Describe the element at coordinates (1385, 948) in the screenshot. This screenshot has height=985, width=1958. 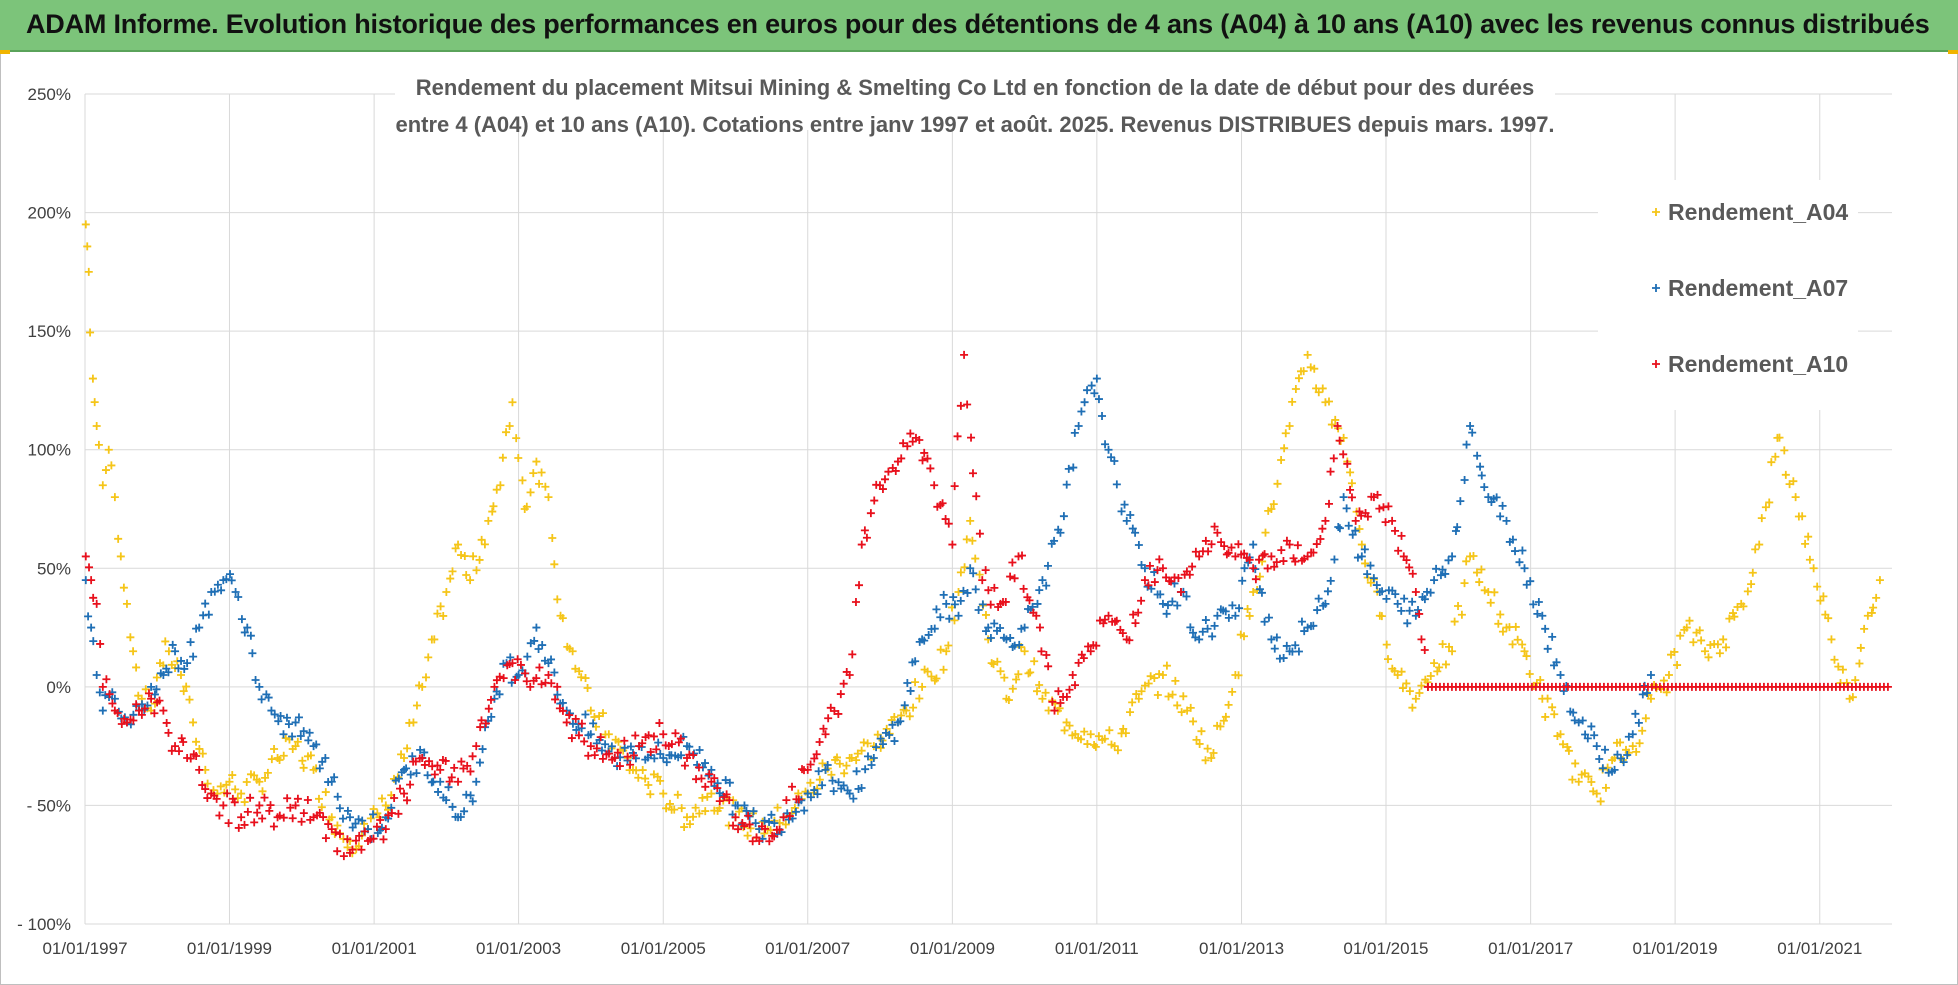
I see `x-tick-label: 01/01/2015` at that location.